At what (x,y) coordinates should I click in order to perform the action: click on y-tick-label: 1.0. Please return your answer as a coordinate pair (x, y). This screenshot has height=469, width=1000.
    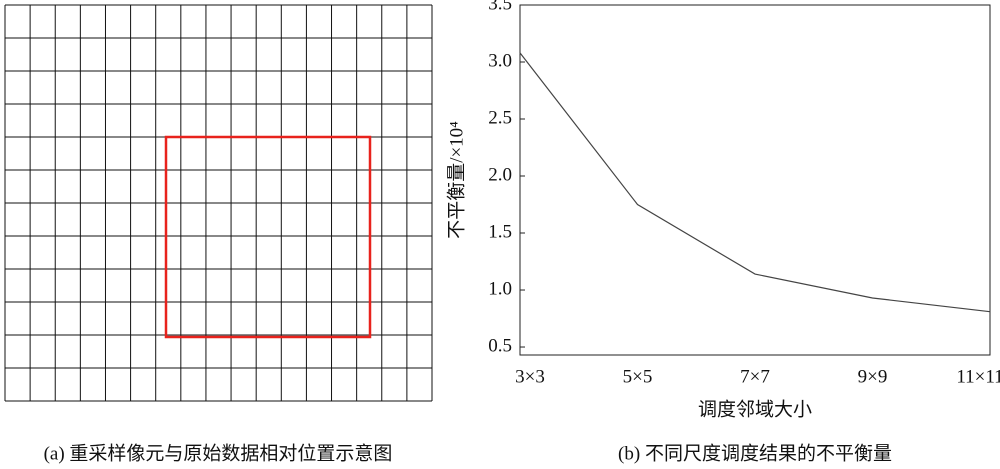
    Looking at the image, I should click on (500, 288).